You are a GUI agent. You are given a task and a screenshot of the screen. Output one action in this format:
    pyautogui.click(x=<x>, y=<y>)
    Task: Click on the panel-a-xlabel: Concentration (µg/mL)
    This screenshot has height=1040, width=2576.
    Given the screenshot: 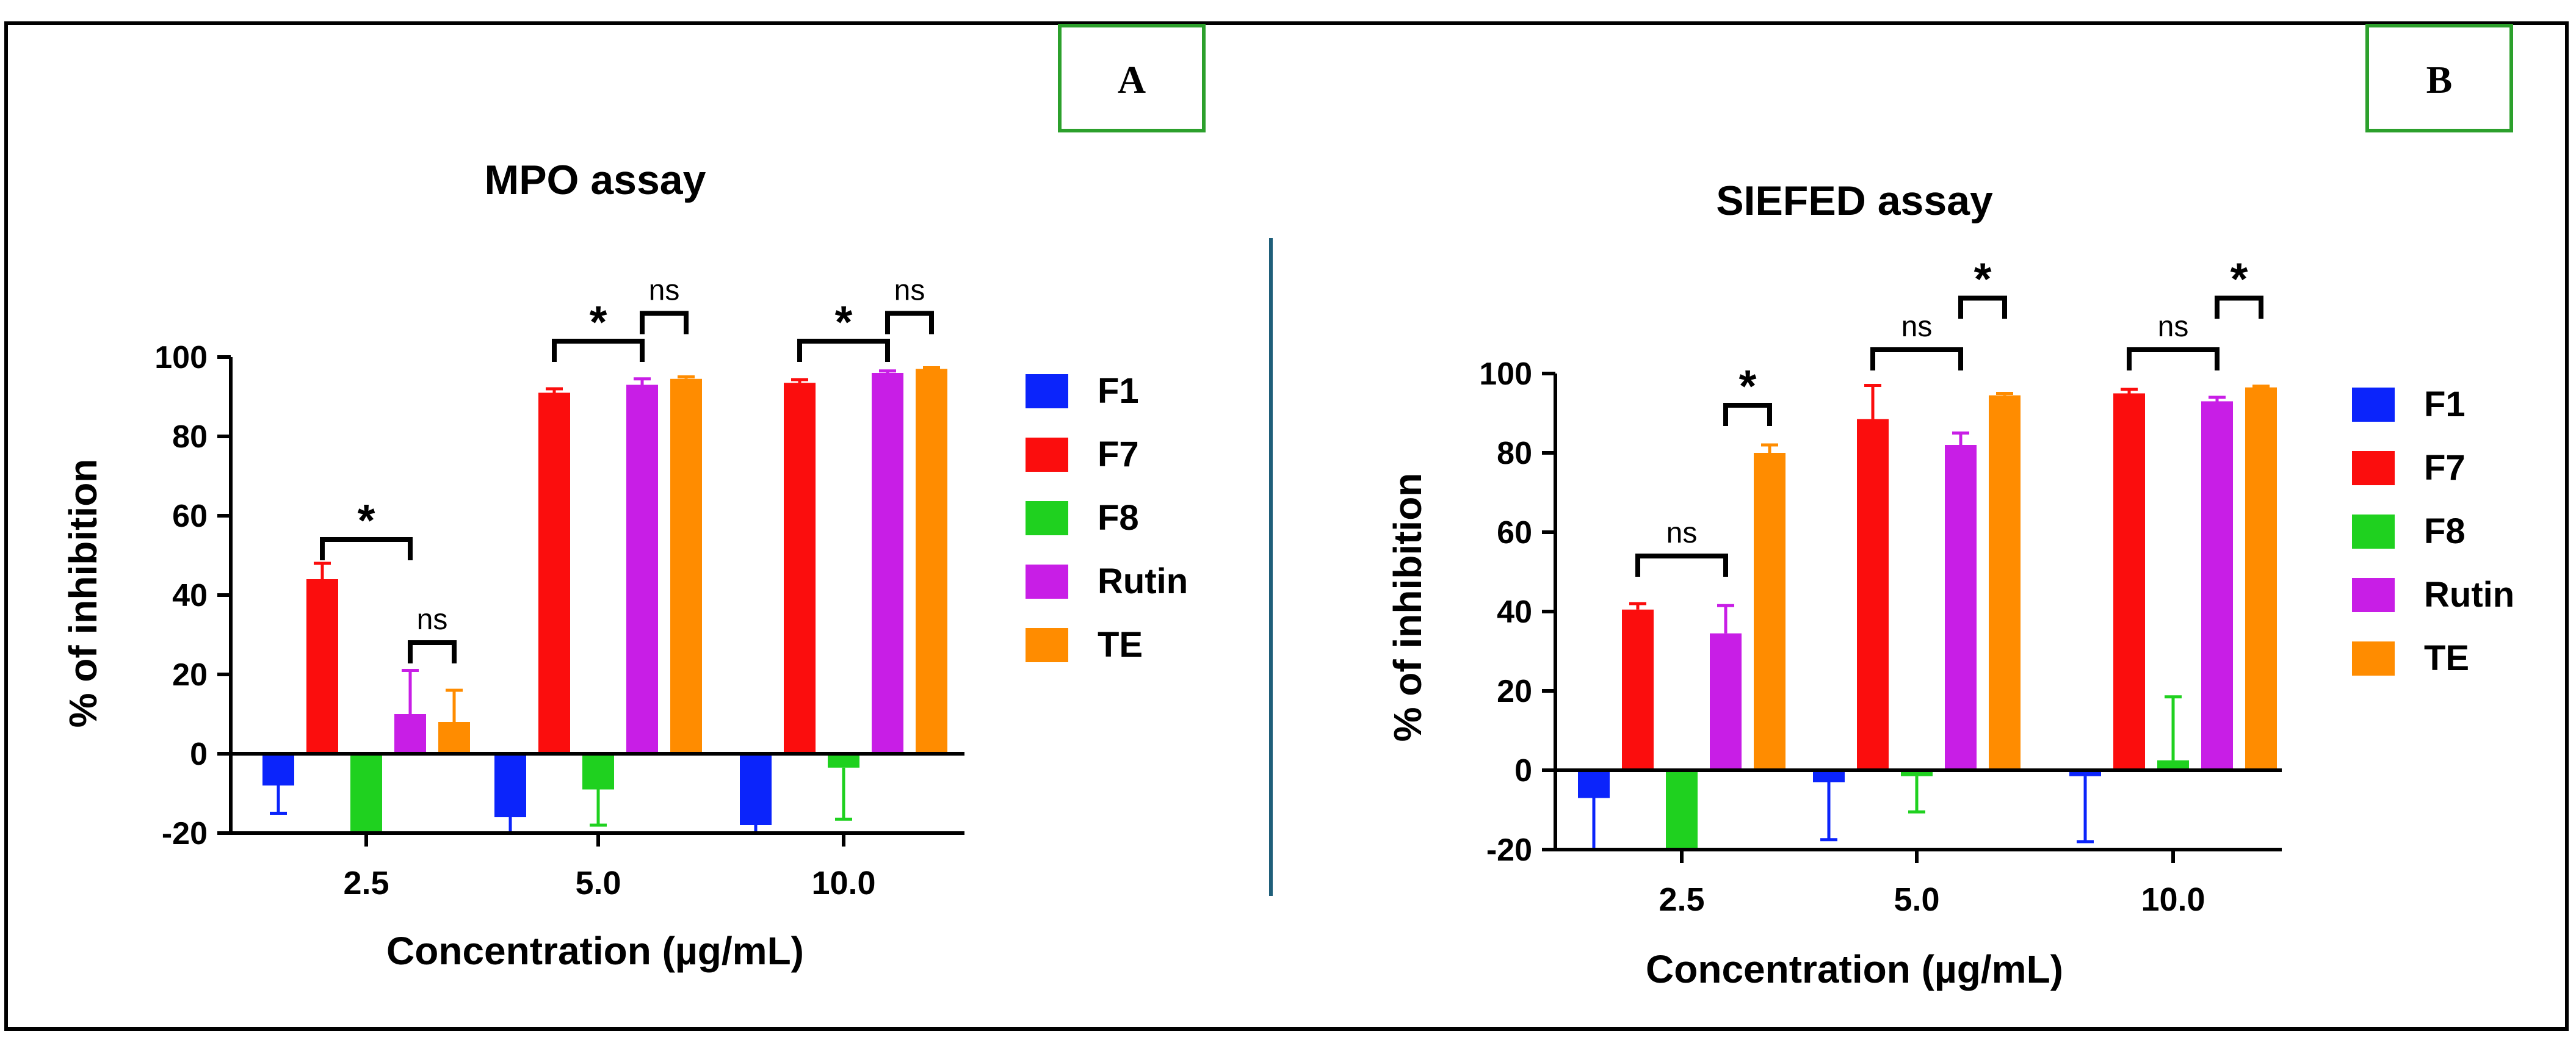 What is the action you would take?
    pyautogui.click(x=595, y=951)
    